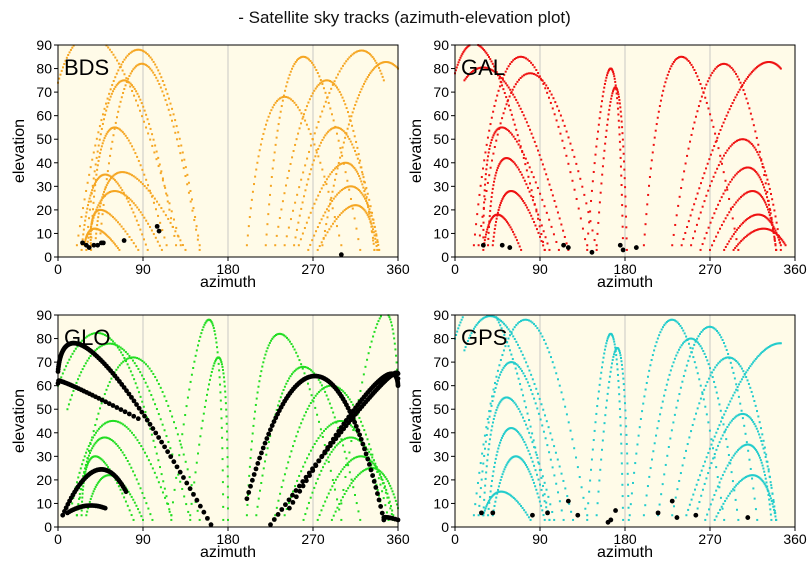  I want to click on x-axis-label: azimuth, so click(625, 282).